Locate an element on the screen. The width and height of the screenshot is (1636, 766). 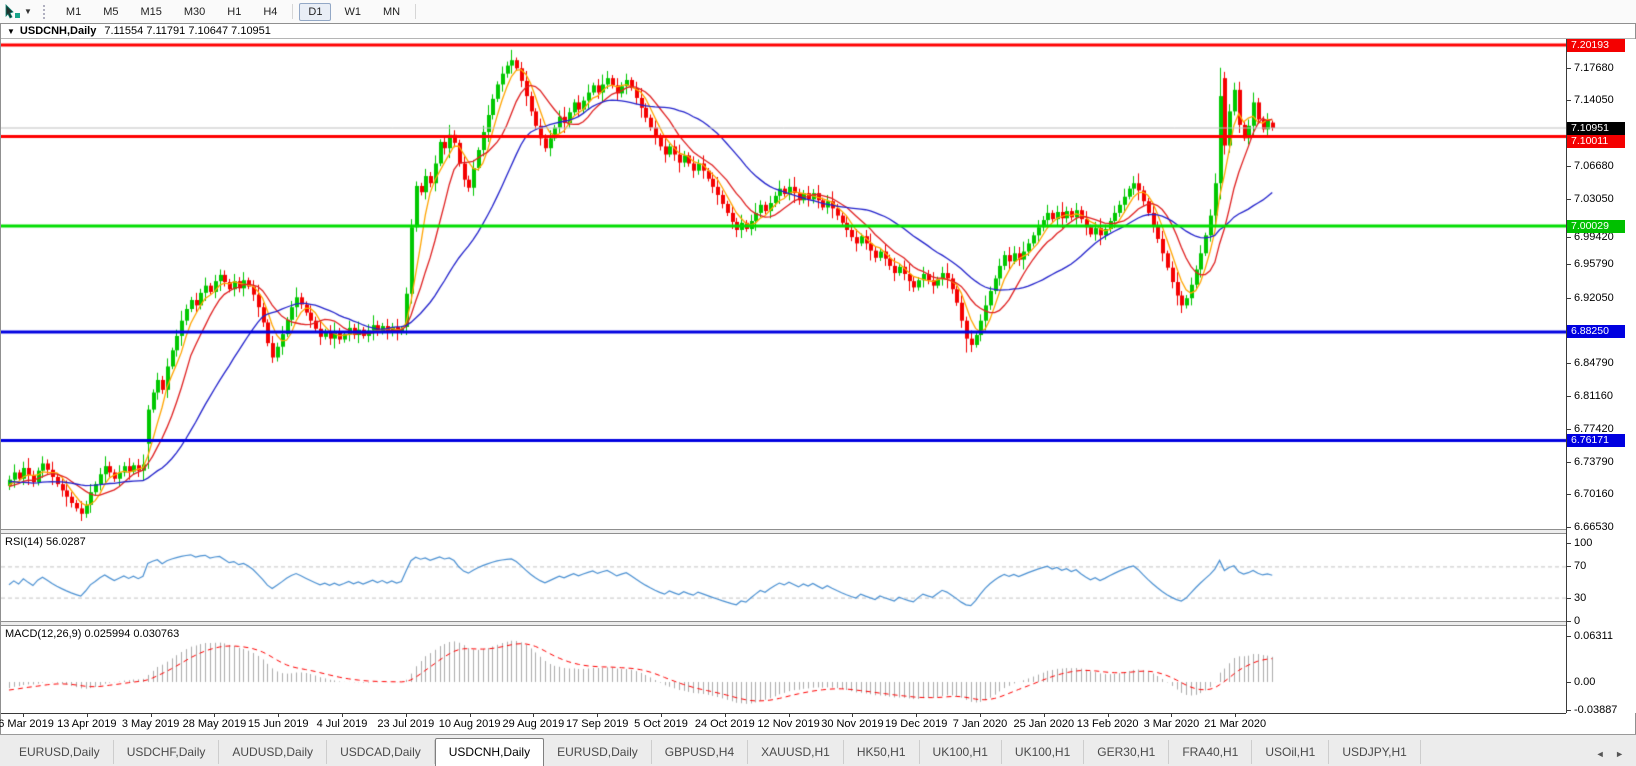
chart-tab-fra40-h1: FRA40,H1 is located at coordinates (1211, 752).